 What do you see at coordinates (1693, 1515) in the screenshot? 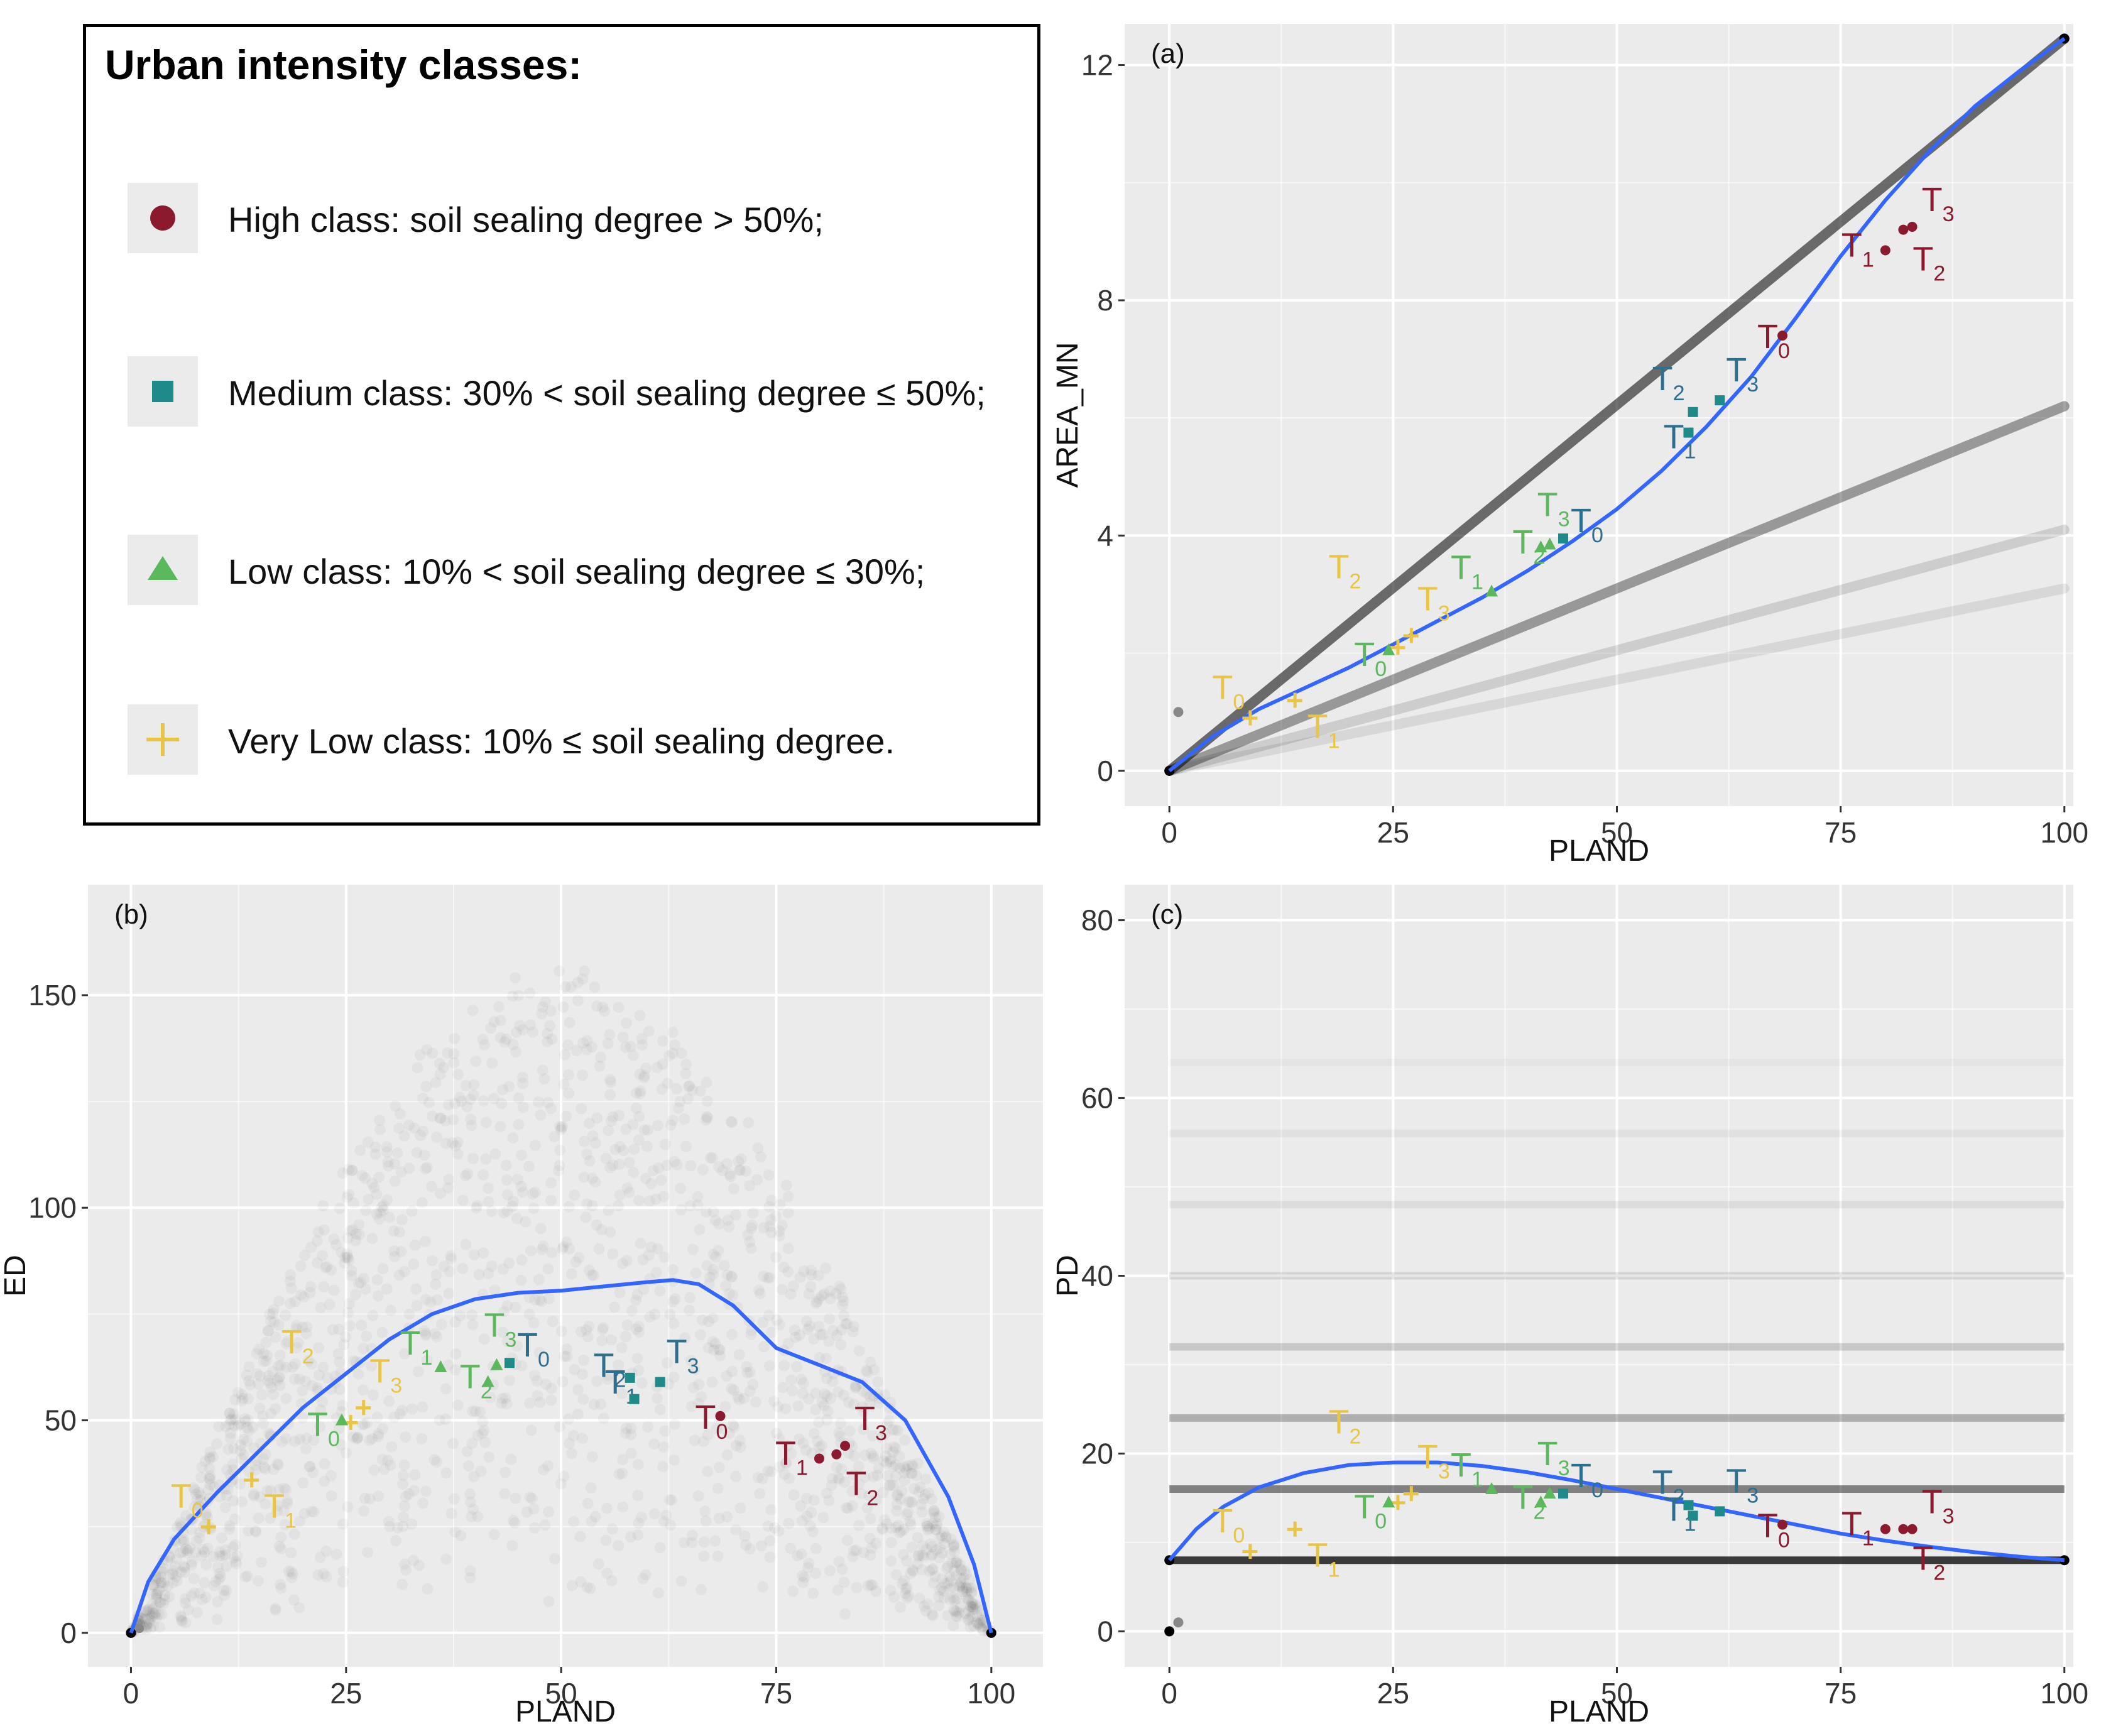
I see `class-point-medium` at bounding box center [1693, 1515].